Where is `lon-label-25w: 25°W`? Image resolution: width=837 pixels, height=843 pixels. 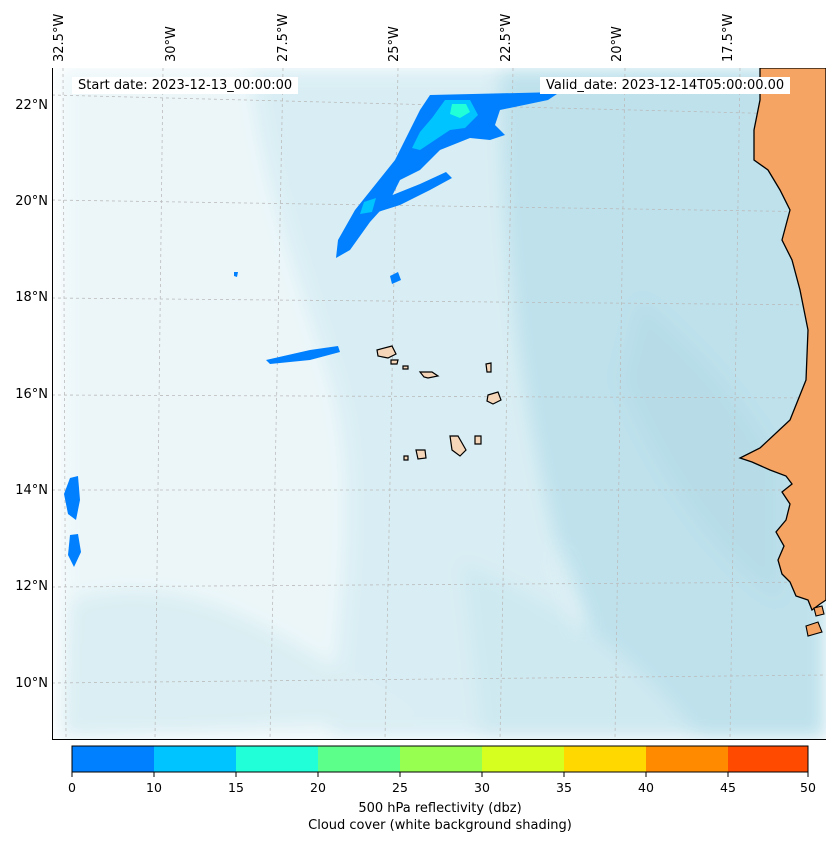
lon-label-25w: 25°W is located at coordinates (394, 44).